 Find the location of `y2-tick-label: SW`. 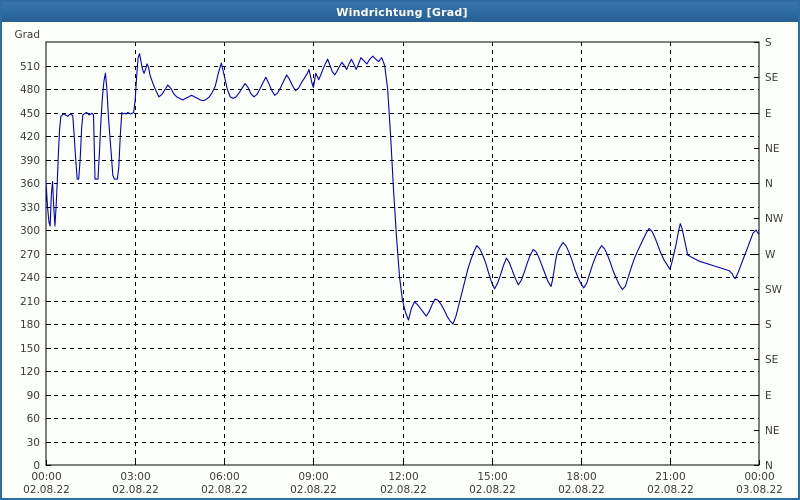

y2-tick-label: SW is located at coordinates (774, 290).